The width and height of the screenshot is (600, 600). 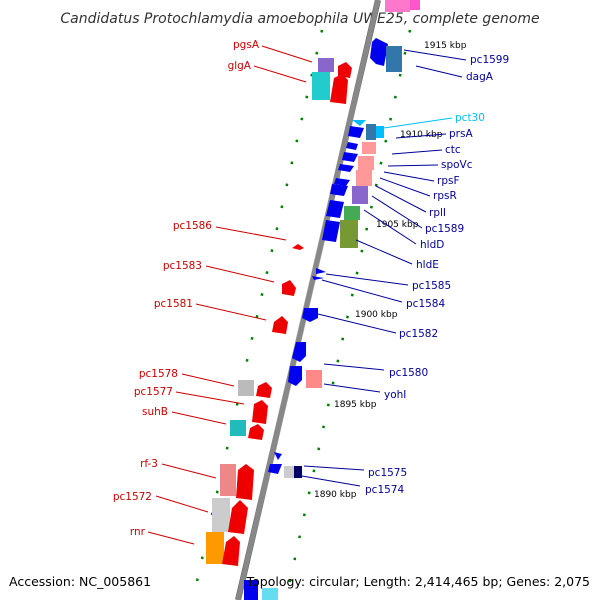 I want to click on gene-label-pc1582: pc1582, so click(x=418, y=334).